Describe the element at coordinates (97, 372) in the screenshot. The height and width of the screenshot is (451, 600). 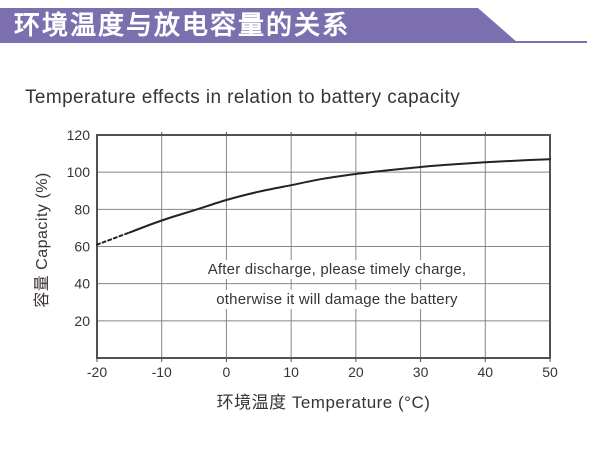
I see `svg-text: -20` at that location.